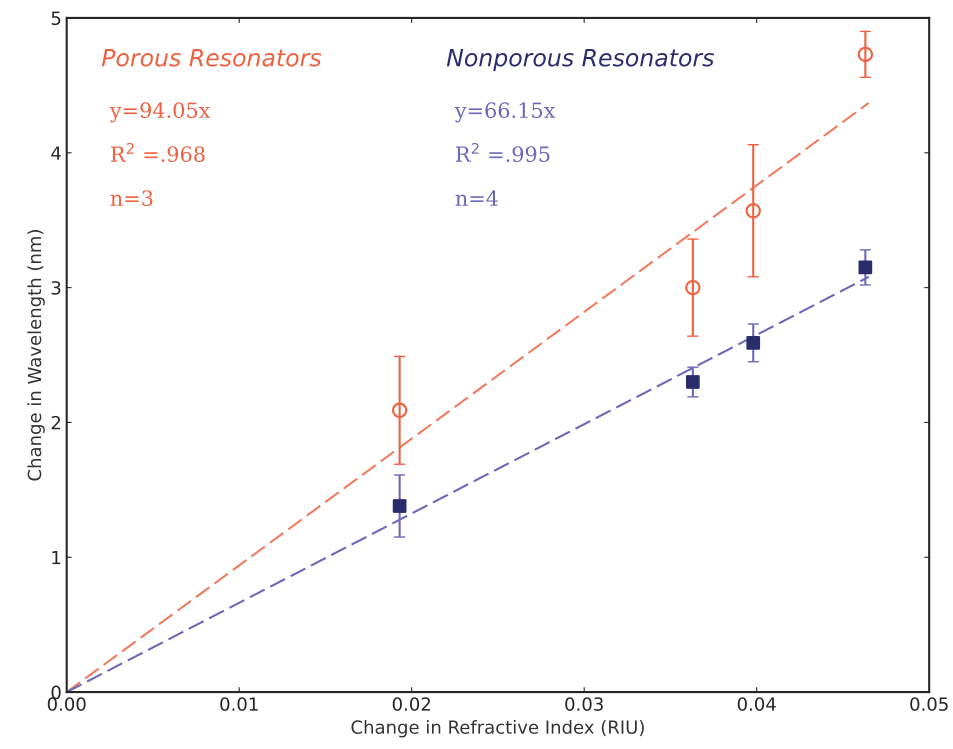  I want to click on annotation: R$^{2}$ =.968, so click(157, 152).